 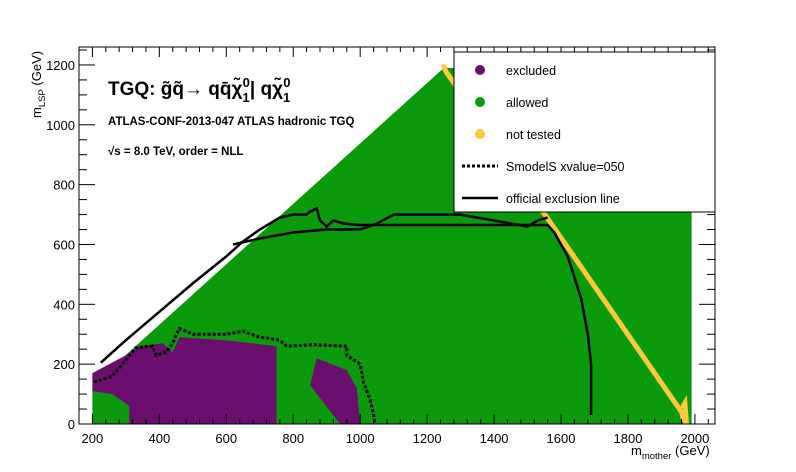 What do you see at coordinates (64, 364) in the screenshot?
I see `y-tick-label: 200` at bounding box center [64, 364].